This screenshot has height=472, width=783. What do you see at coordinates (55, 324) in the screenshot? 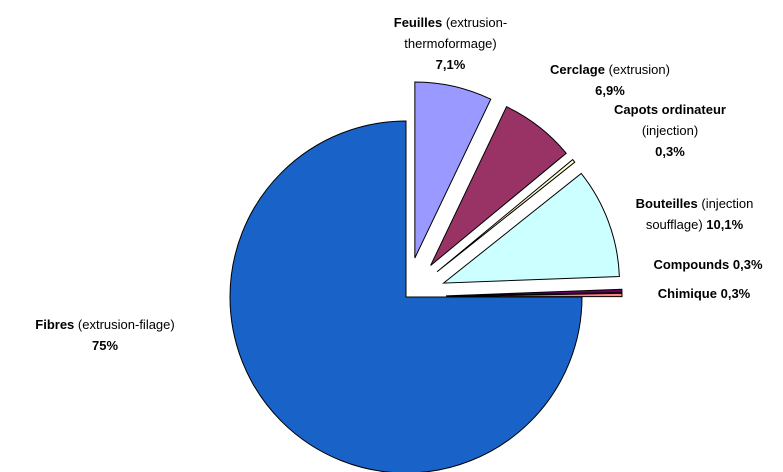
I see `label-name: Fibres` at bounding box center [55, 324].